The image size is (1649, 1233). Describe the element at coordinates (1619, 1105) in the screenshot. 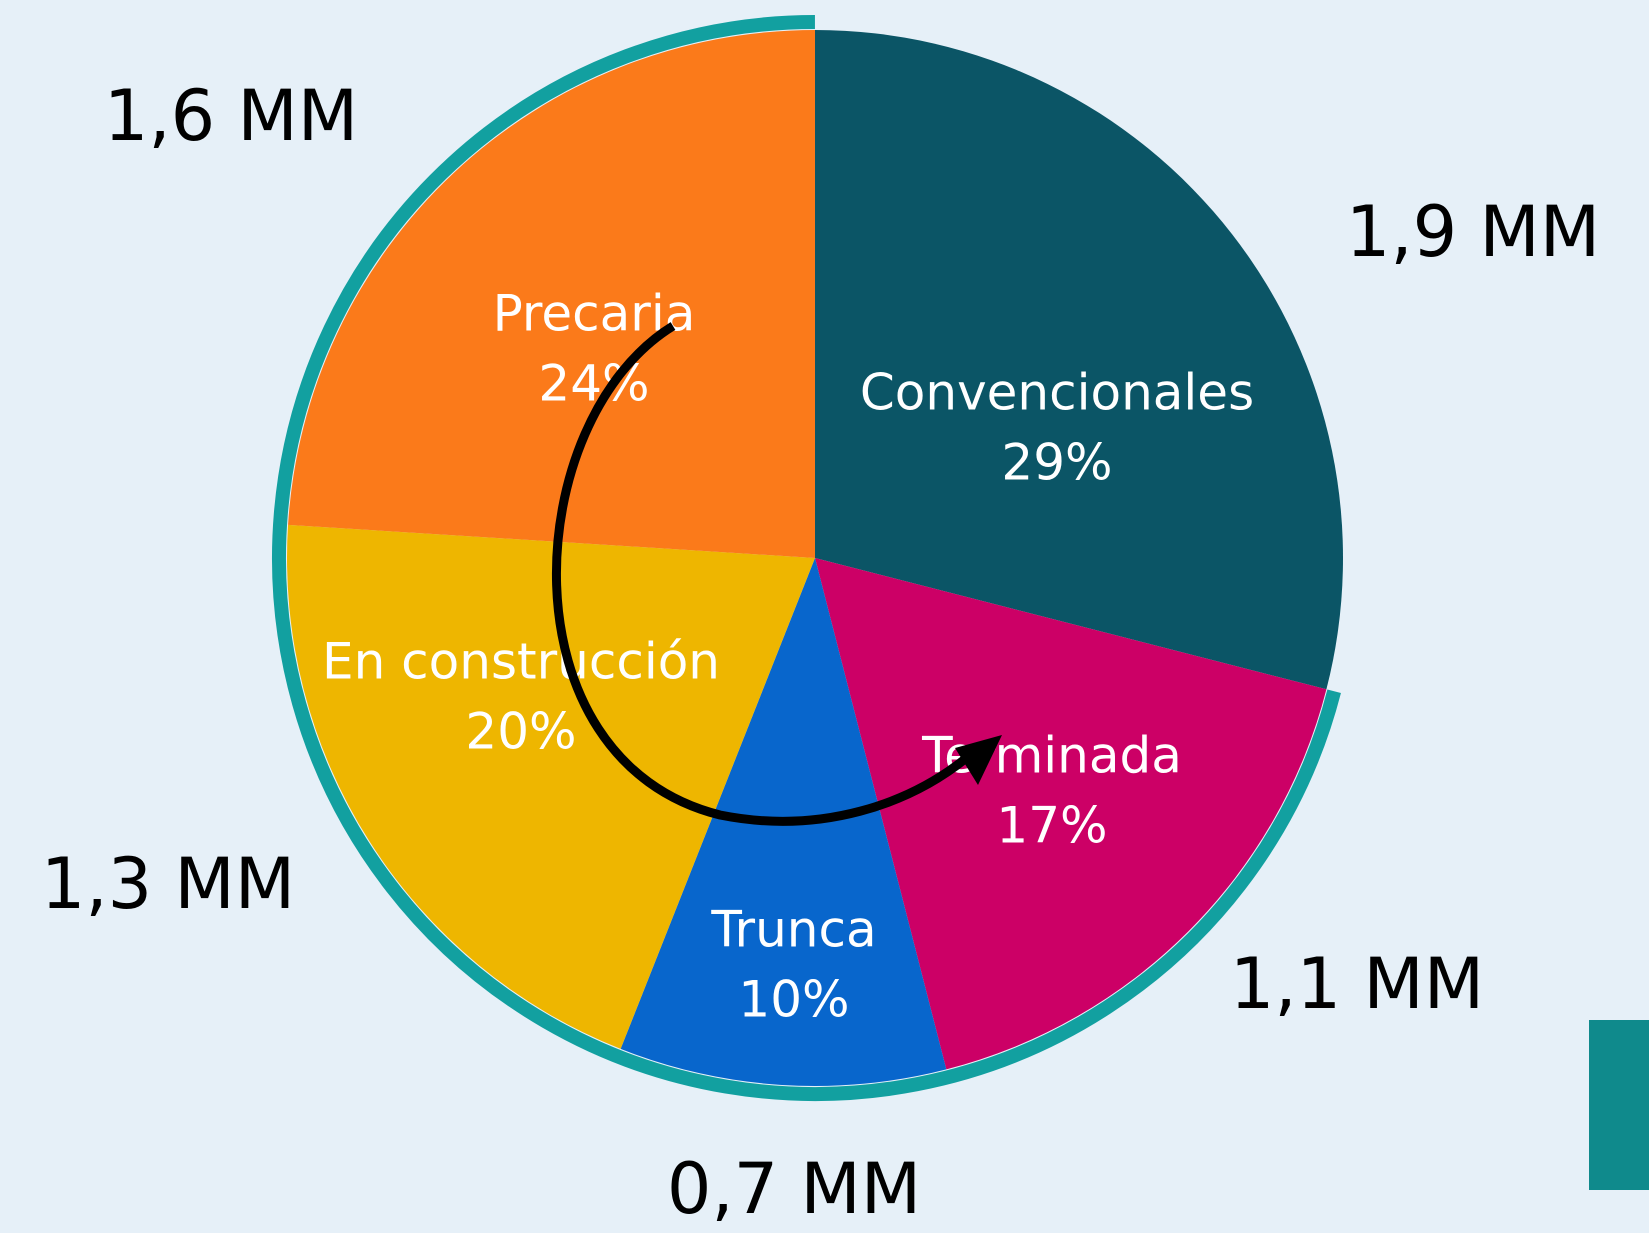

I see `side-box` at that location.